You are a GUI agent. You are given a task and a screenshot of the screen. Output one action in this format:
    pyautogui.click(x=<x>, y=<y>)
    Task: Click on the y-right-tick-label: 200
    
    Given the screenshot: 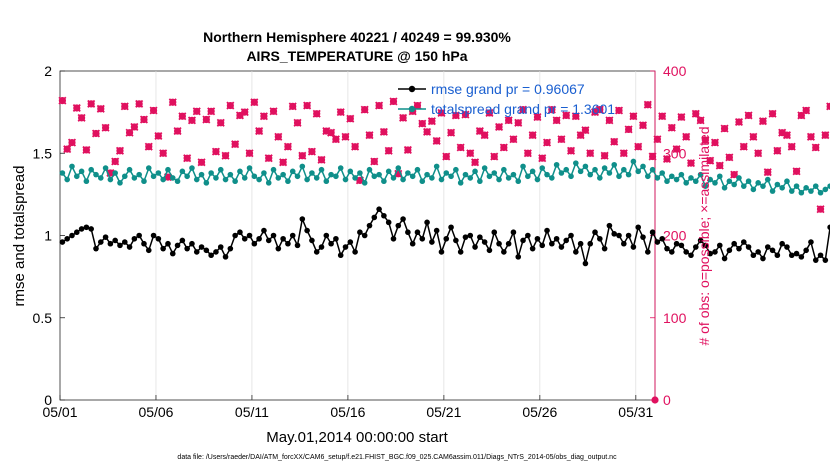 What is the action you would take?
    pyautogui.click(x=675, y=236)
    